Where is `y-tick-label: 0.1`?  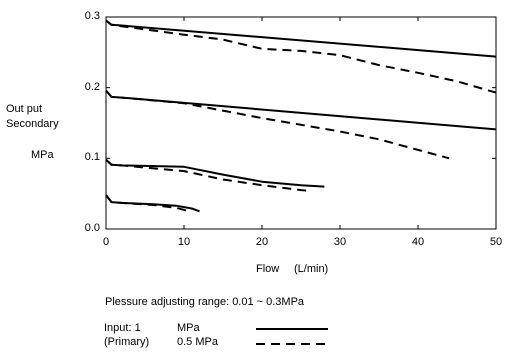 y-tick-label: 0.1 is located at coordinates (92, 157).